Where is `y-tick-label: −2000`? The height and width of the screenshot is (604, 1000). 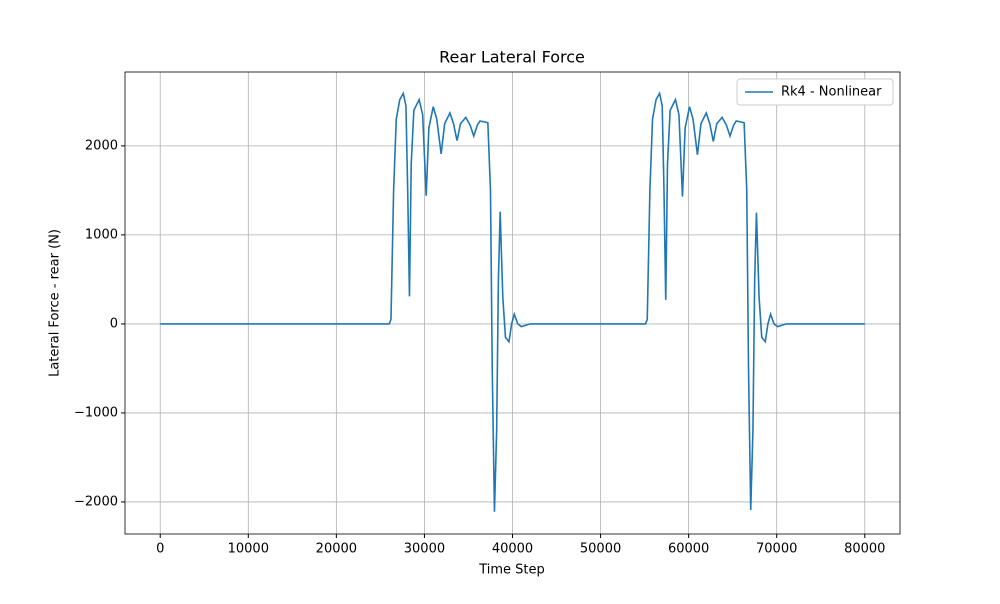 y-tick-label: −2000 is located at coordinates (96, 501).